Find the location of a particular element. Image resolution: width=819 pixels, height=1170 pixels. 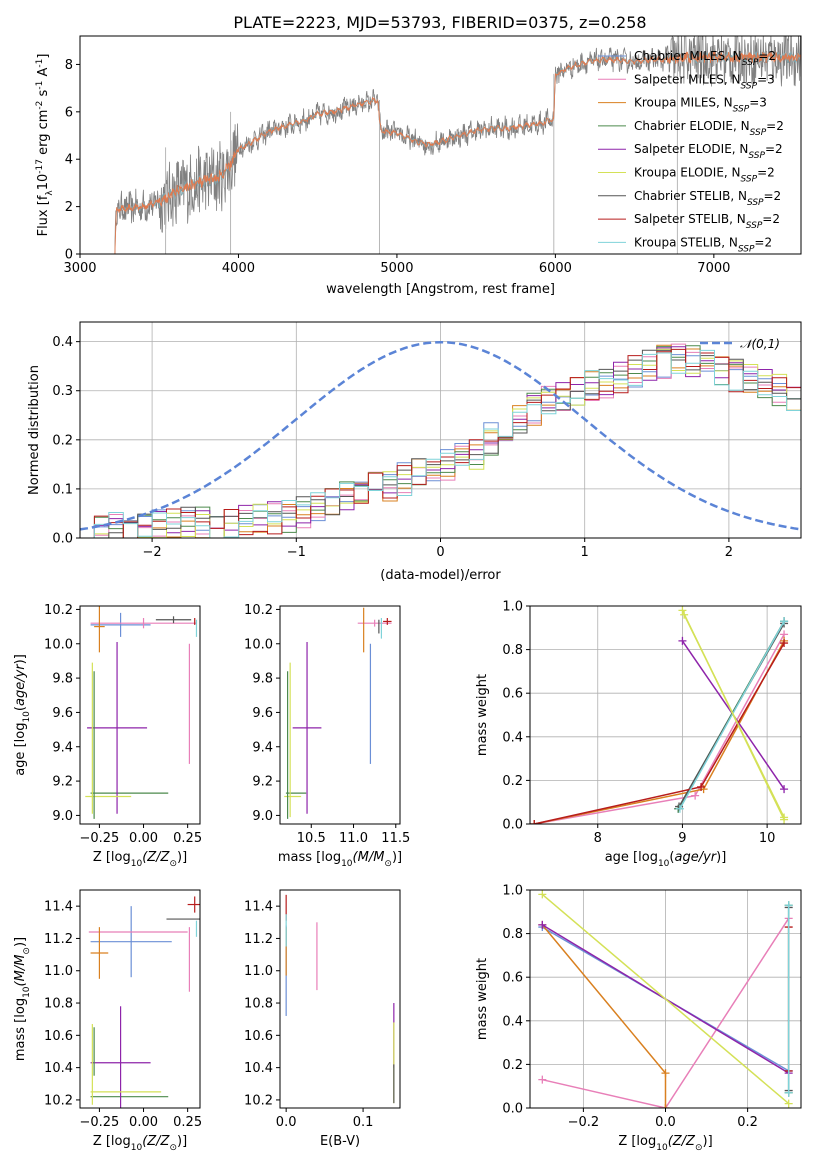

age-vs-mass-ytick-label: 9.8 is located at coordinates (262, 679).